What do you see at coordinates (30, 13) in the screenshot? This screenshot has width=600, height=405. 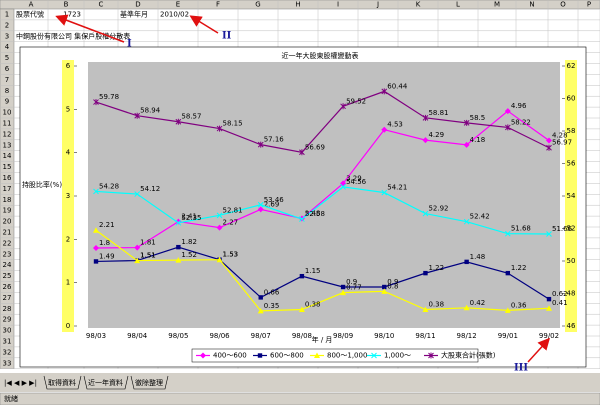 I see `cell: 股票代號` at bounding box center [30, 13].